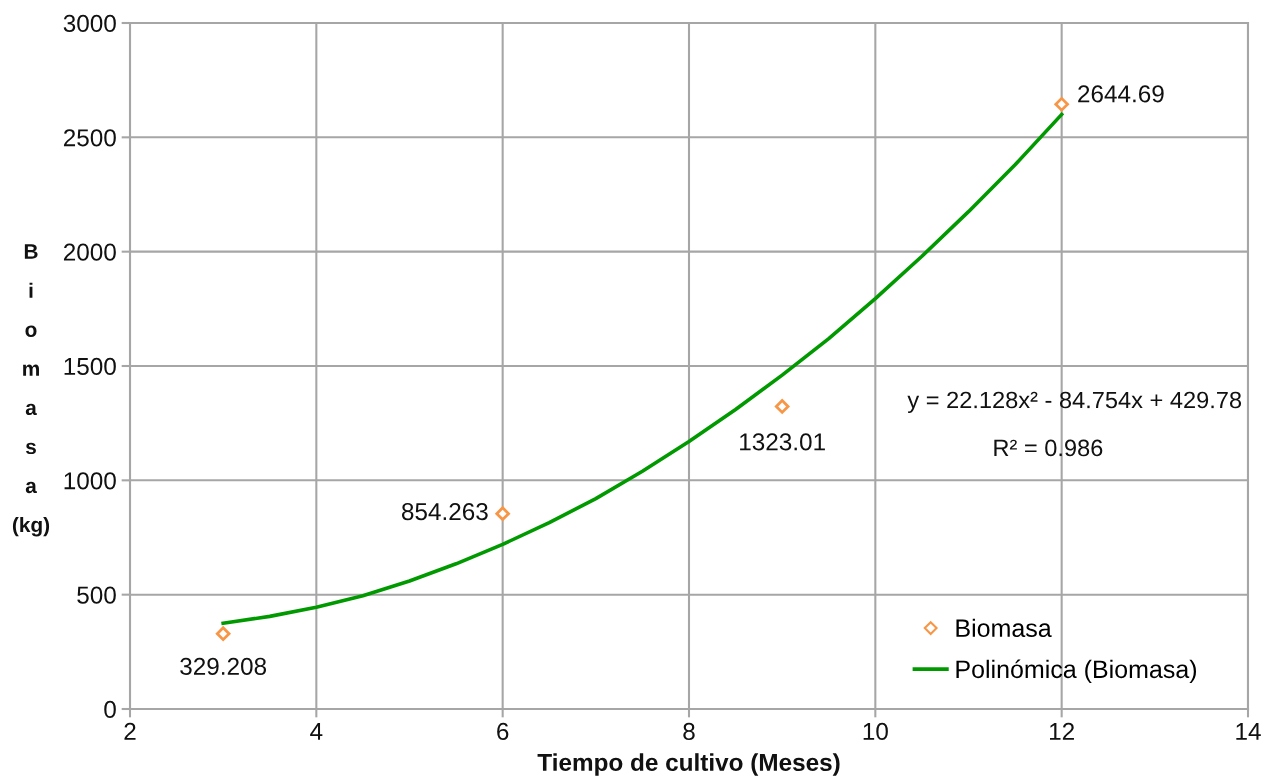 Image resolution: width=1269 pixels, height=783 pixels. What do you see at coordinates (689, 731) in the screenshot?
I see `x-tick-label: 8` at bounding box center [689, 731].